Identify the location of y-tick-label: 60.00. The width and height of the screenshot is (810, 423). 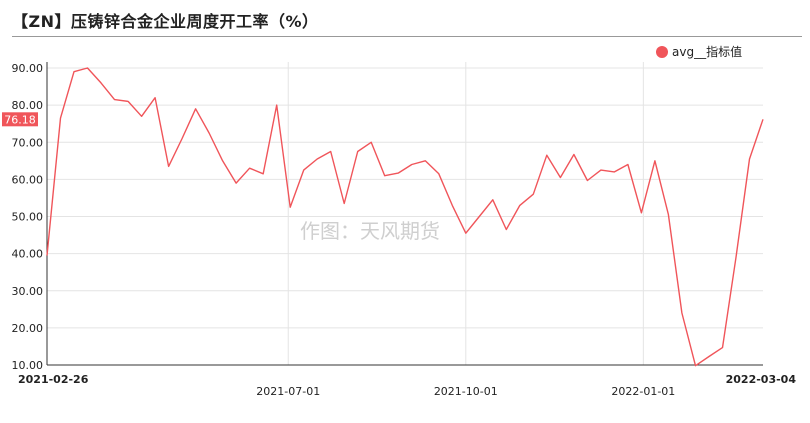
(28, 179).